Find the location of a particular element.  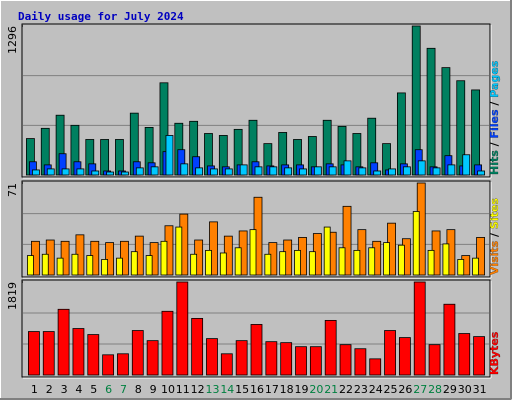

x-tick-label: 11 is located at coordinates (183, 389).